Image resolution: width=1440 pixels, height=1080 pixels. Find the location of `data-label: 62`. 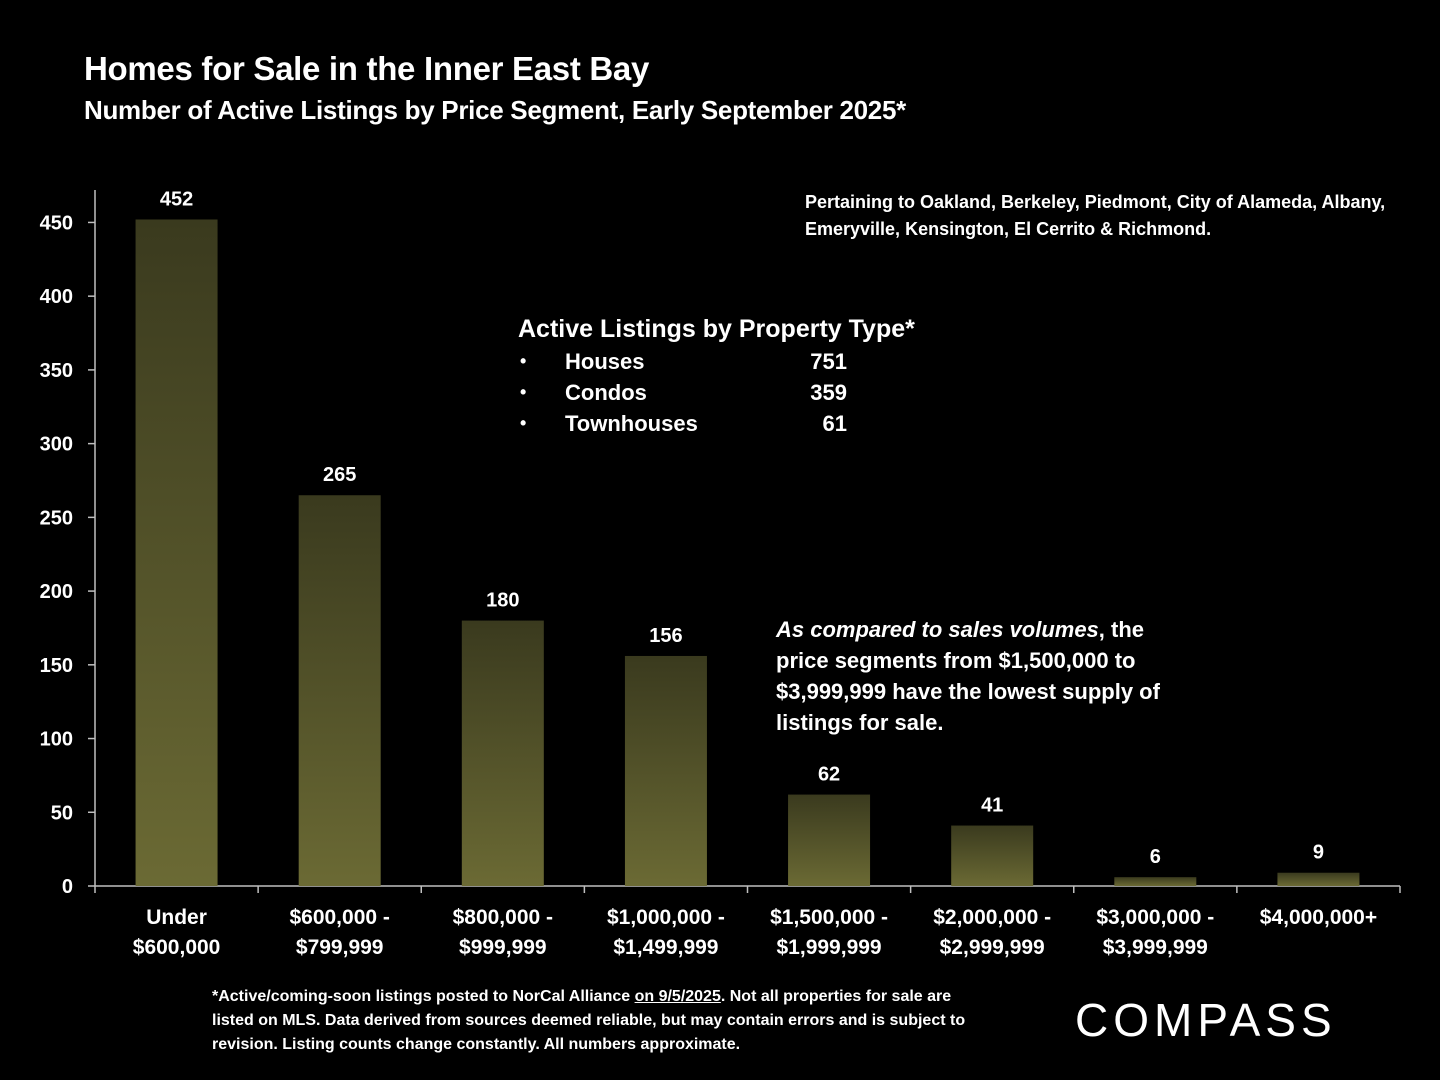

data-label: 62 is located at coordinates (829, 775).